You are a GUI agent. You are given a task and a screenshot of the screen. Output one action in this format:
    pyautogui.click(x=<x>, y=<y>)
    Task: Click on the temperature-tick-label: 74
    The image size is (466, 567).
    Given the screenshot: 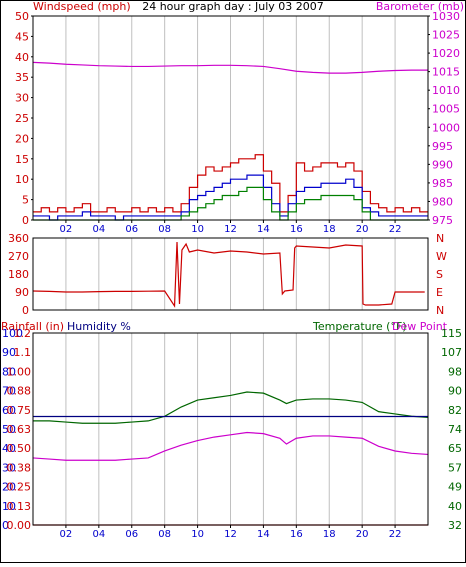 What is the action you would take?
    pyautogui.click(x=455, y=429)
    